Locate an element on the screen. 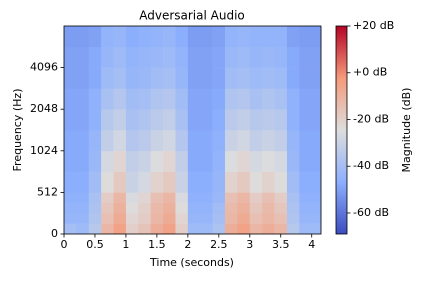 Image resolution: width=423 pixels, height=282 pixels. x-tick-label: 1.5 is located at coordinates (157, 244).